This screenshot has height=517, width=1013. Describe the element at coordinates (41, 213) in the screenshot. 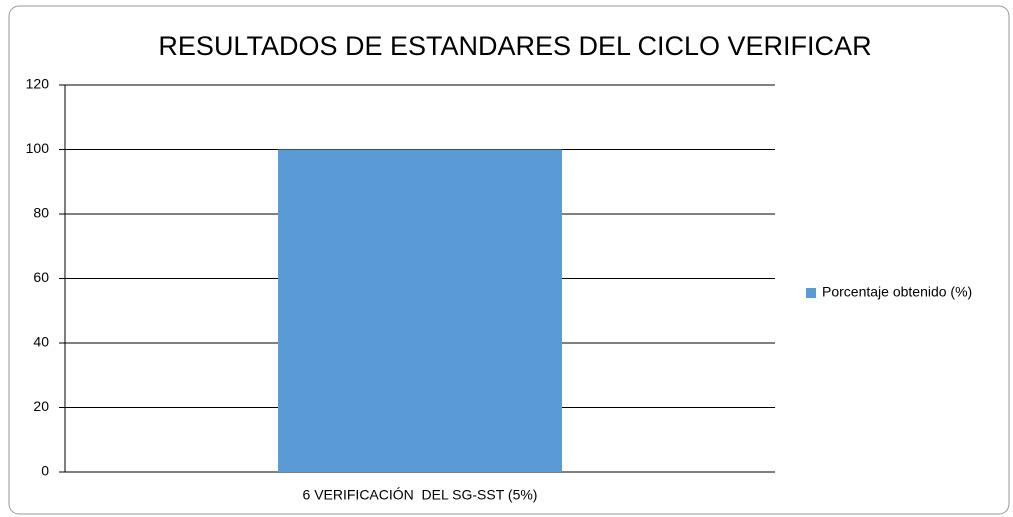

I see `y-tick-label: 80` at that location.